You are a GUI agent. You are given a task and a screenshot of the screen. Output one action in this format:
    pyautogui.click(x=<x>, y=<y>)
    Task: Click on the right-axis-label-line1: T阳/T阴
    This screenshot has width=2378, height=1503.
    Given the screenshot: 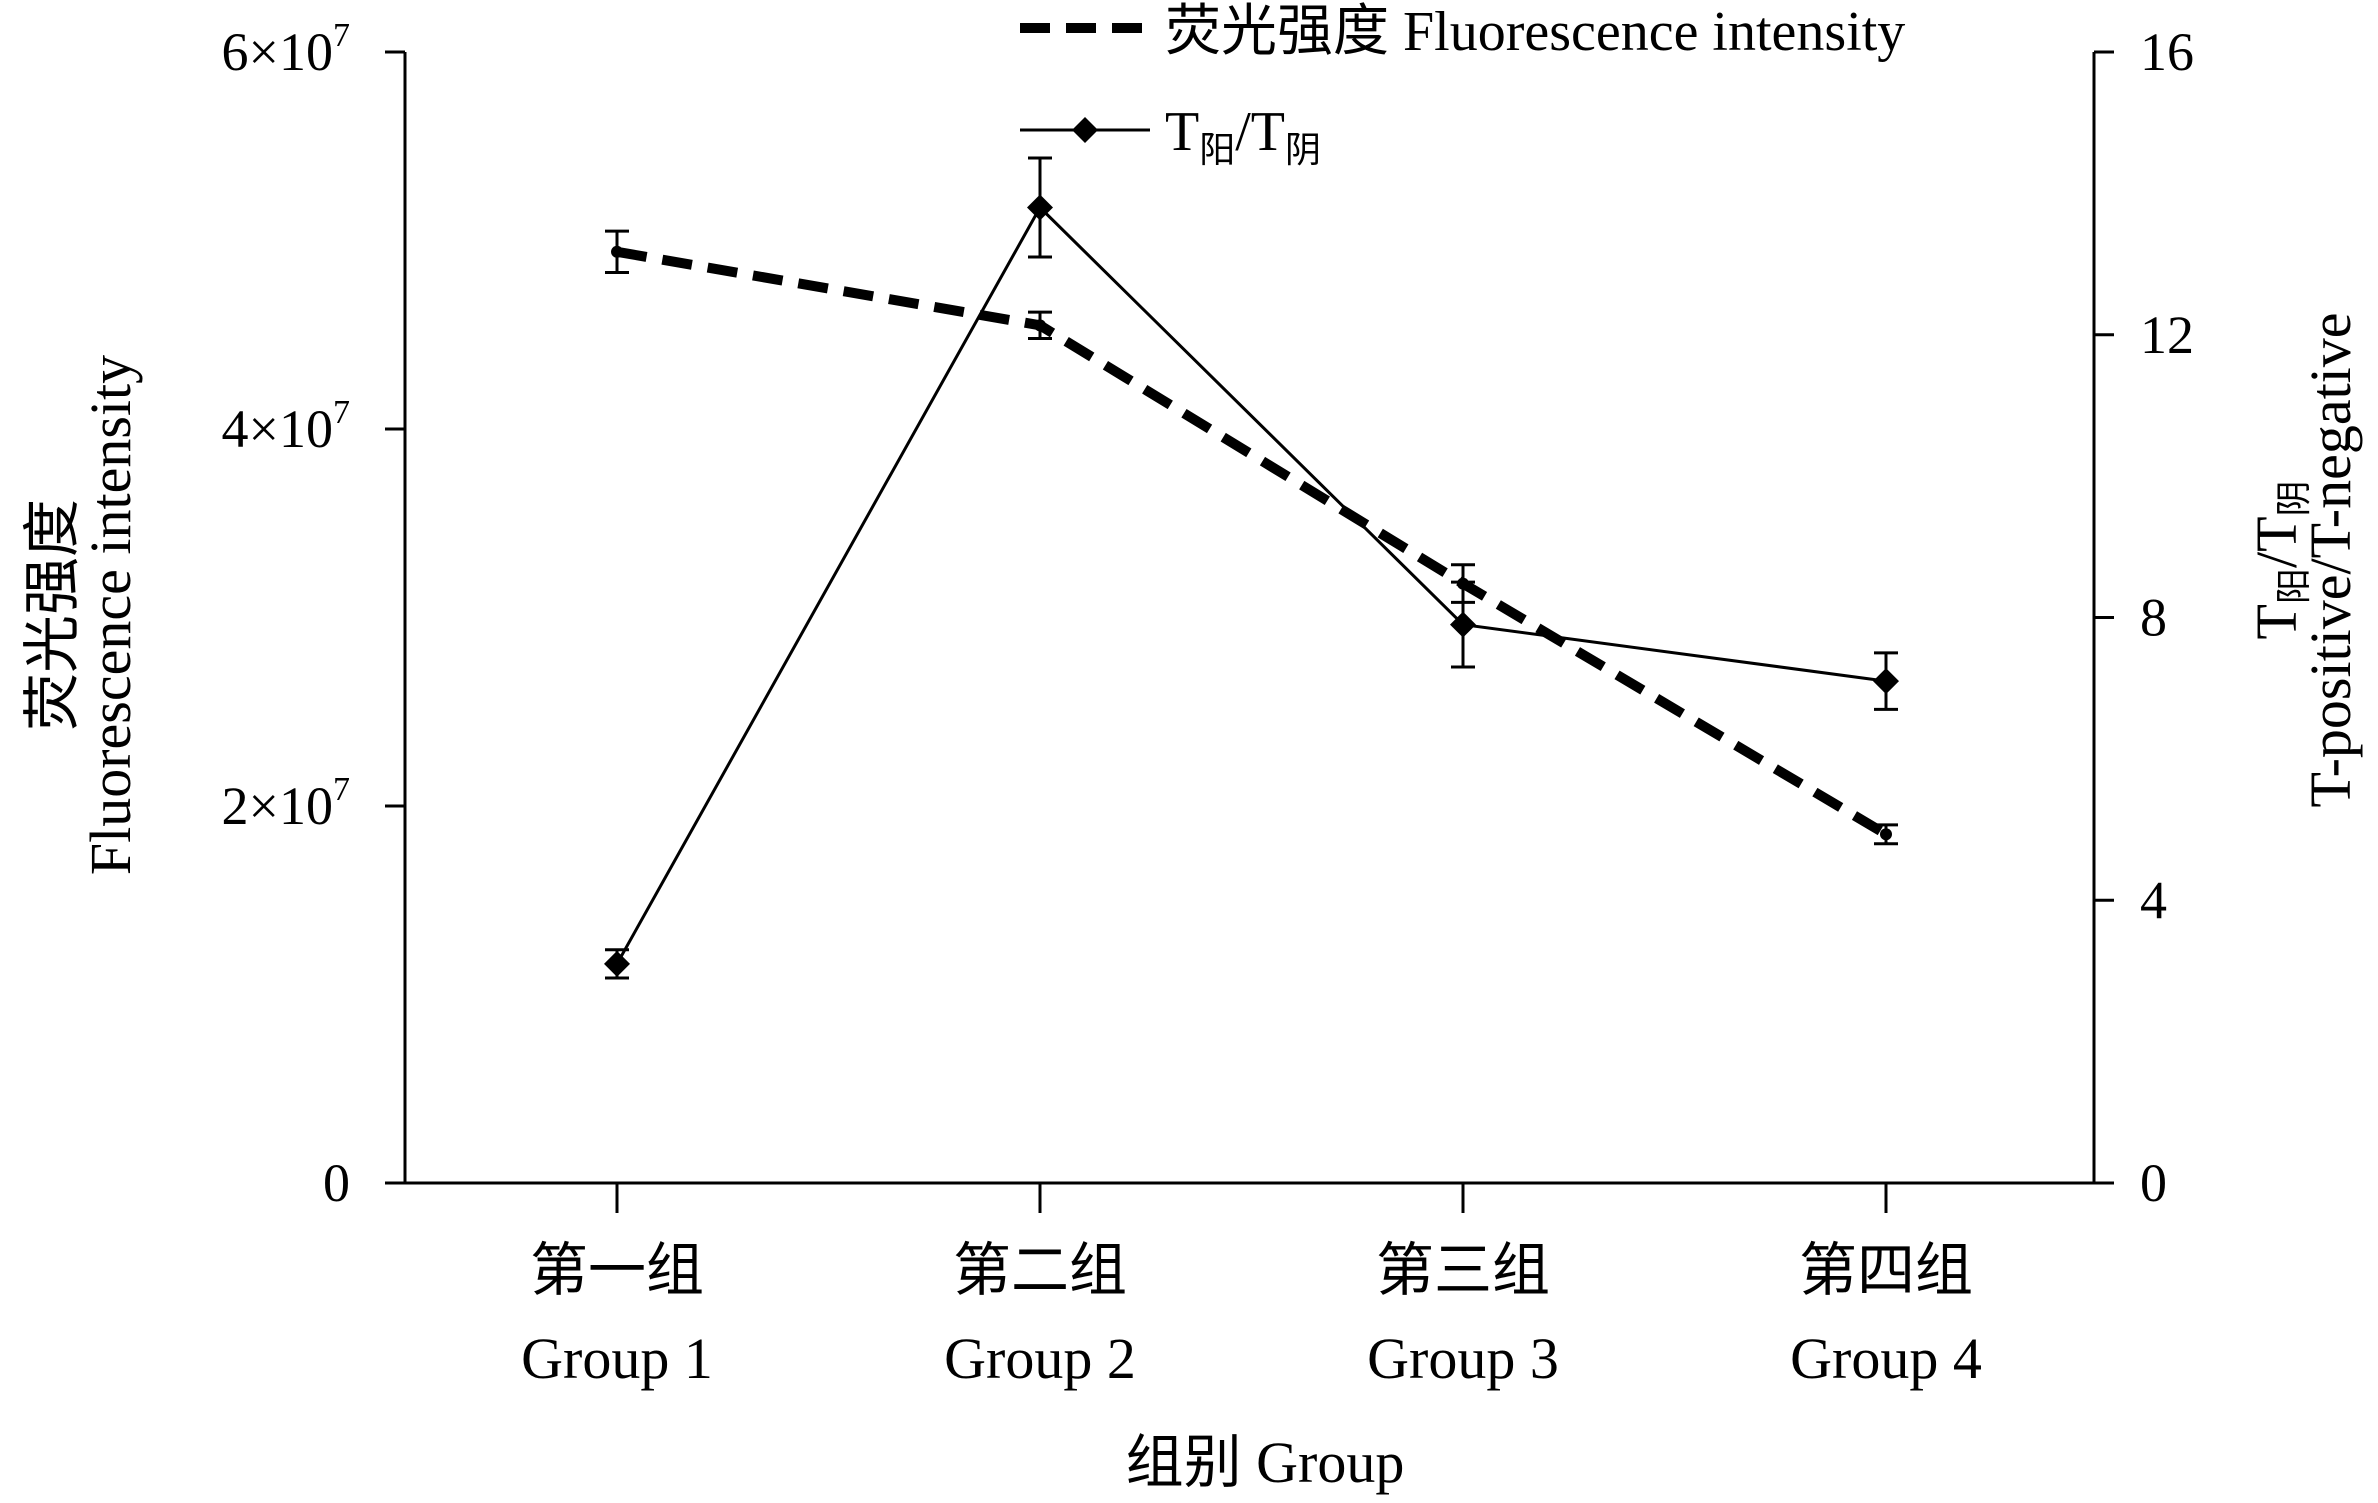 What is the action you would take?
    pyautogui.click(x=2279, y=559)
    